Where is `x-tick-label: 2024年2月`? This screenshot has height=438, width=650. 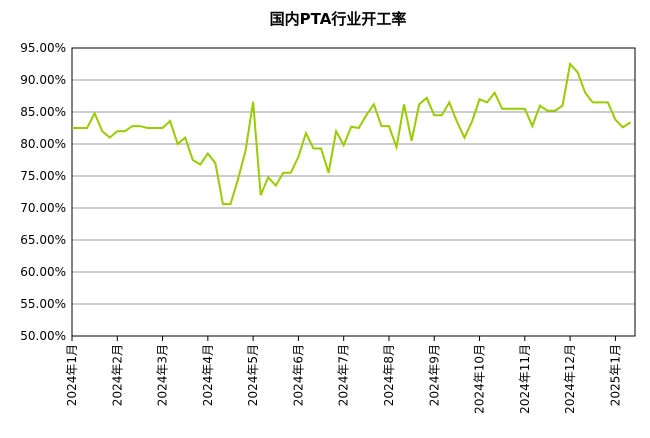 x-tick-label: 2024年2月 is located at coordinates (117, 375).